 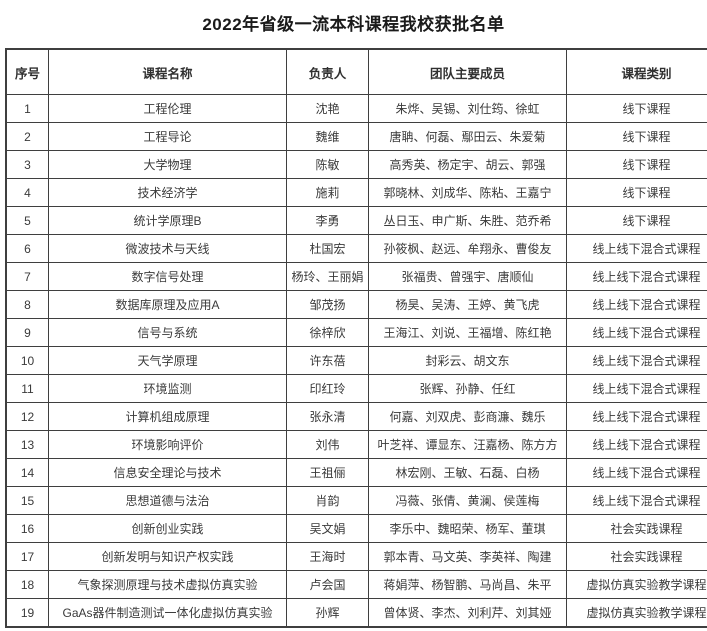 I want to click on table-row: 10 天气学原理 许东蓓 封彩云、胡文东 线上线下混合式课程, so click(x=356, y=360).